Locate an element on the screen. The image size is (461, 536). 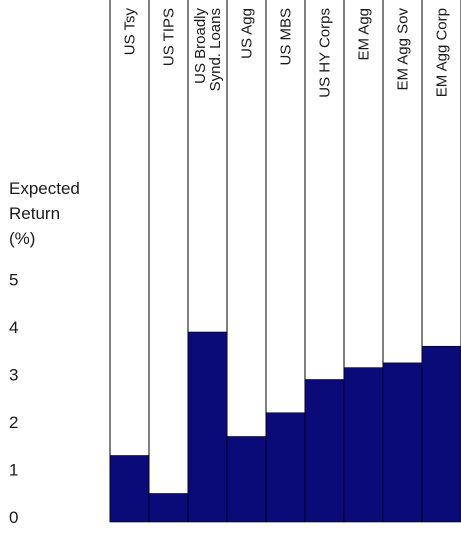
category-label: EM Agg is located at coordinates (364, 34).